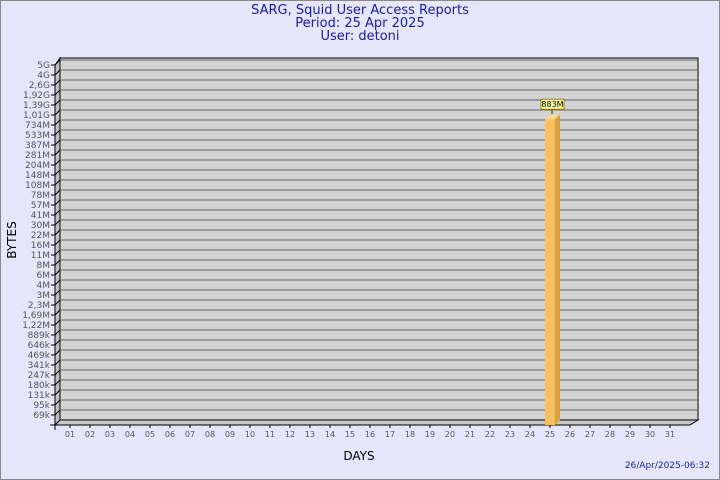 This screenshot has height=480, width=720. What do you see at coordinates (37, 176) in the screenshot?
I see `y-tick-label: 148M` at bounding box center [37, 176].